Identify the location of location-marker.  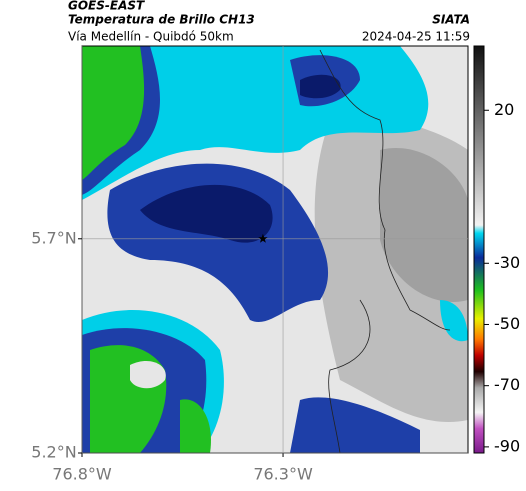
(263, 238).